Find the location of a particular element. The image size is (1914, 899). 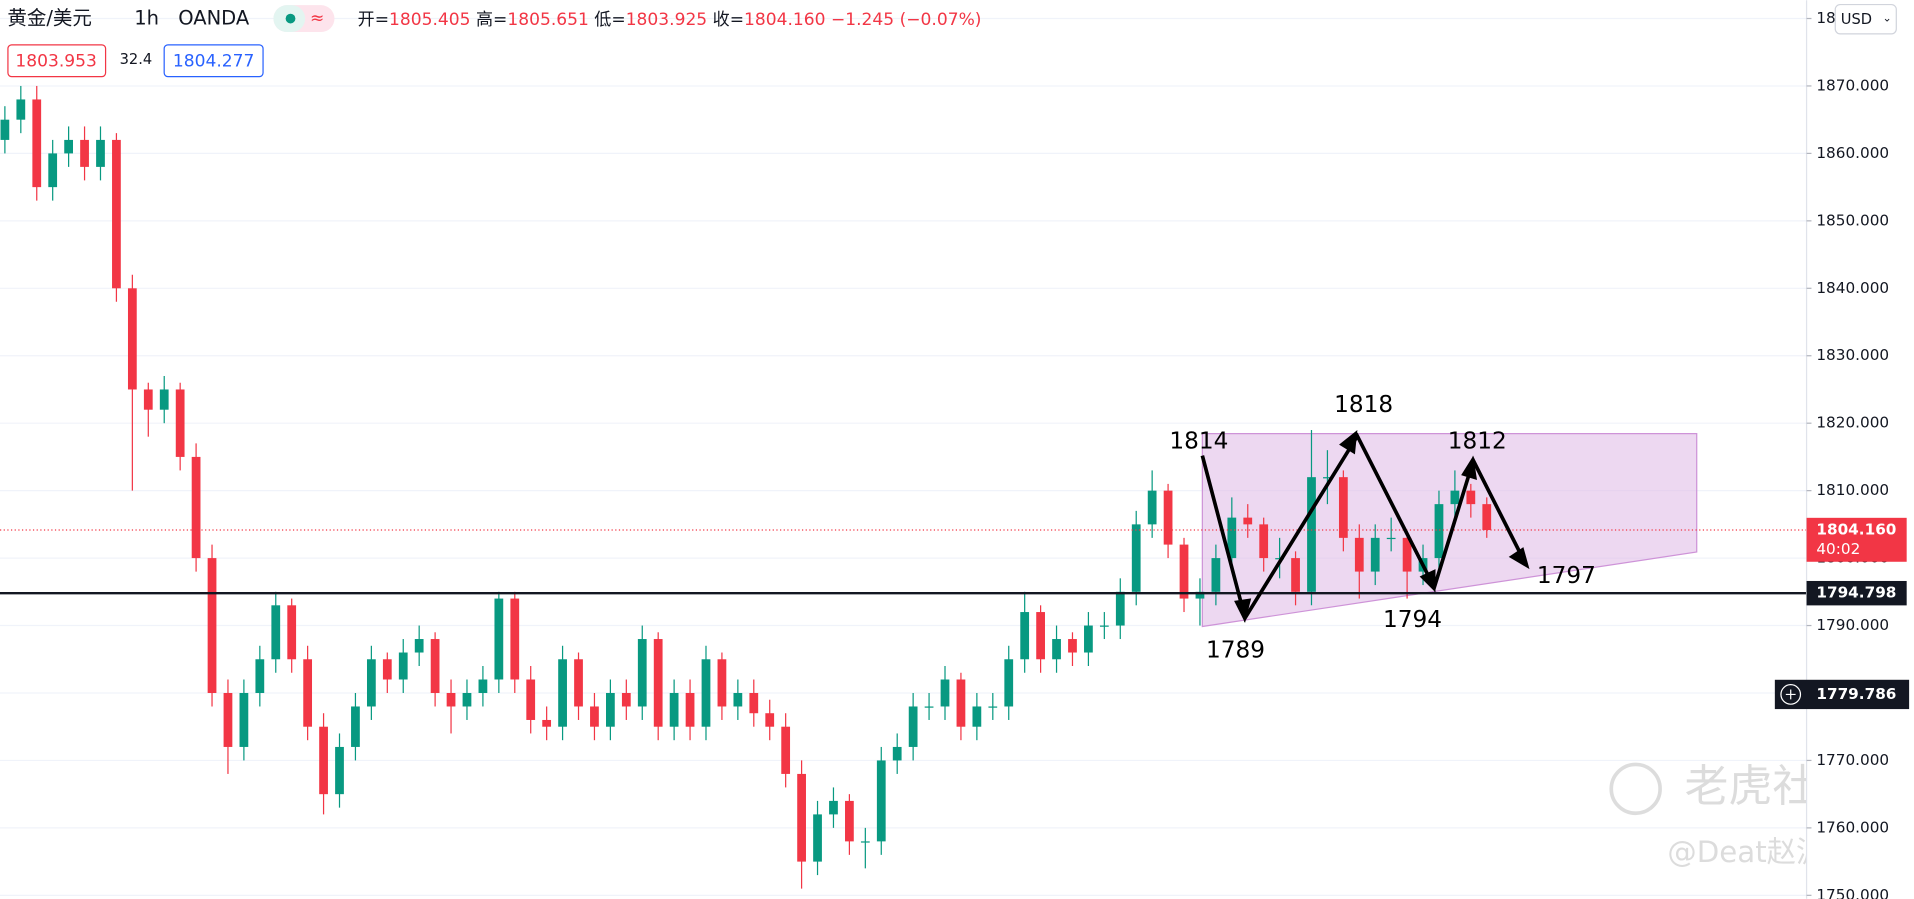

ask-box is located at coordinates (213, 61).